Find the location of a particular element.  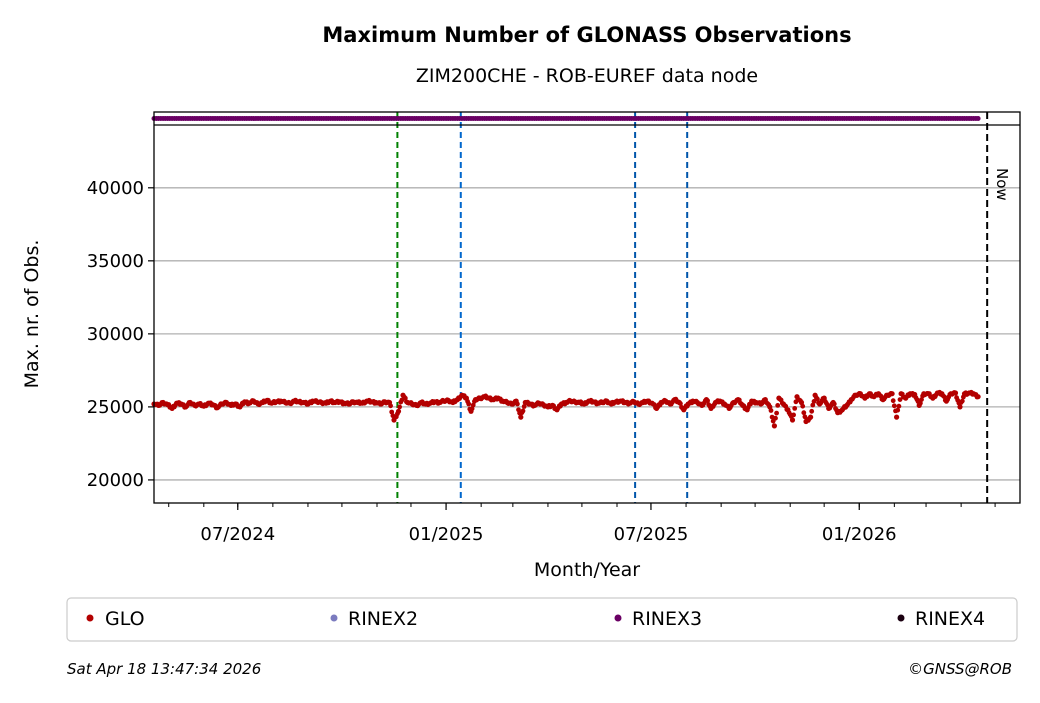

chart-title: Maximum Number of GLONASS Observations is located at coordinates (586, 35).